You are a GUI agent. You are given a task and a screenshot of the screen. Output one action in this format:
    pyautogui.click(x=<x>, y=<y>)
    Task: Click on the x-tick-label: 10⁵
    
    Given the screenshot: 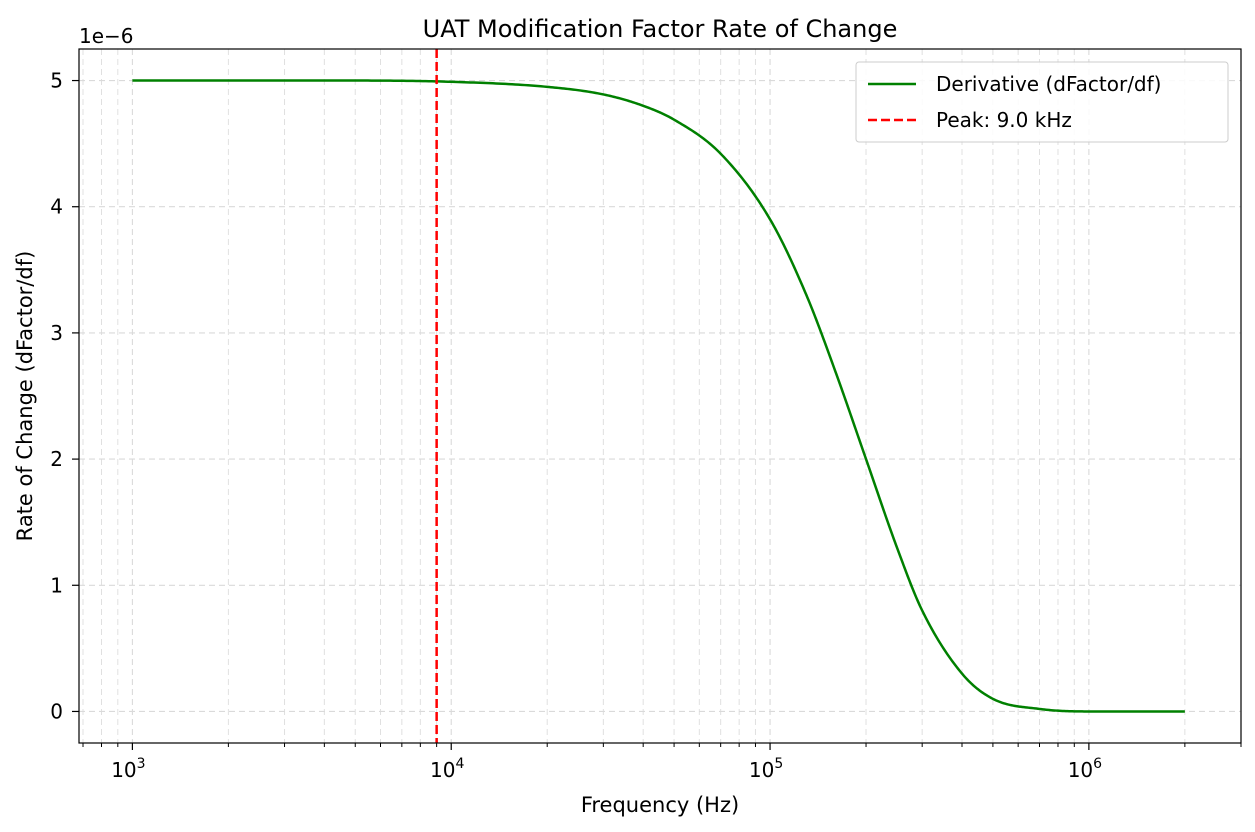 What is the action you would take?
    pyautogui.click(x=766, y=769)
    